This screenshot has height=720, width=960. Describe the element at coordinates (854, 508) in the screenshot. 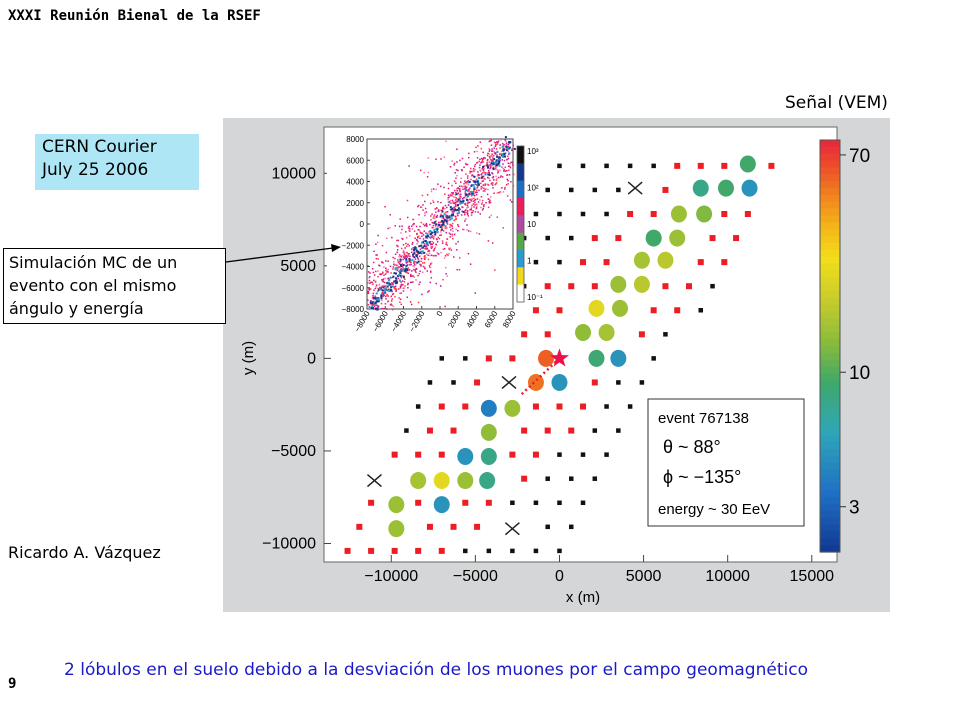

I see `colorbar-tick-label: 3` at that location.